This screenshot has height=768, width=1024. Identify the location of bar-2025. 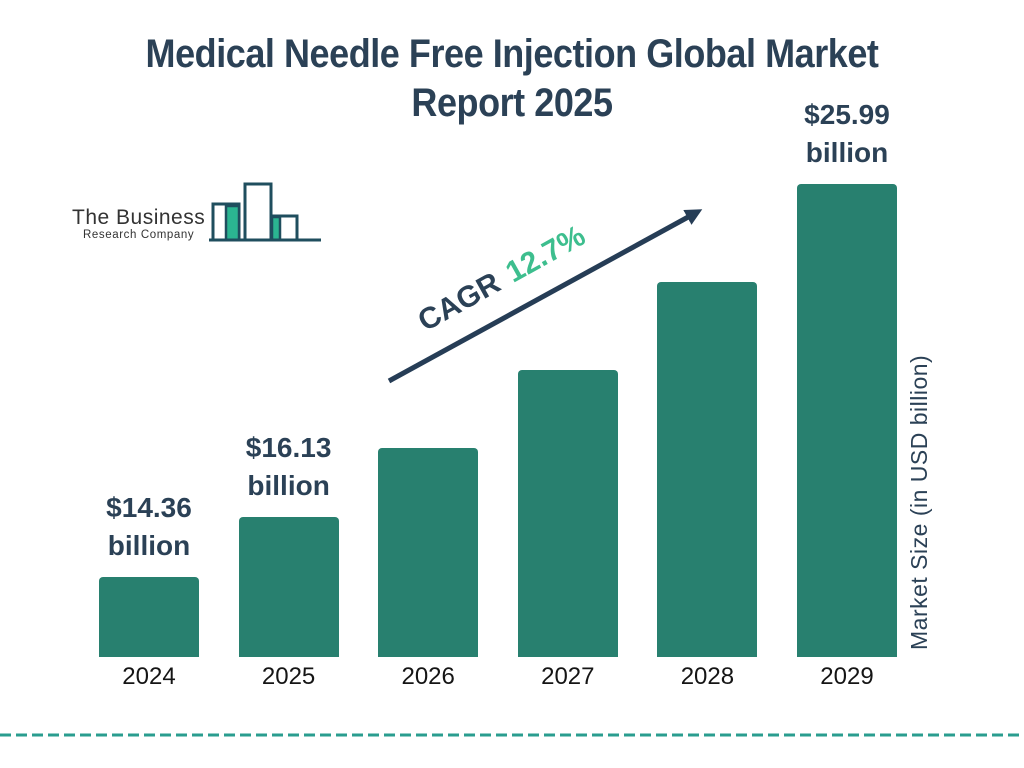
(288, 587).